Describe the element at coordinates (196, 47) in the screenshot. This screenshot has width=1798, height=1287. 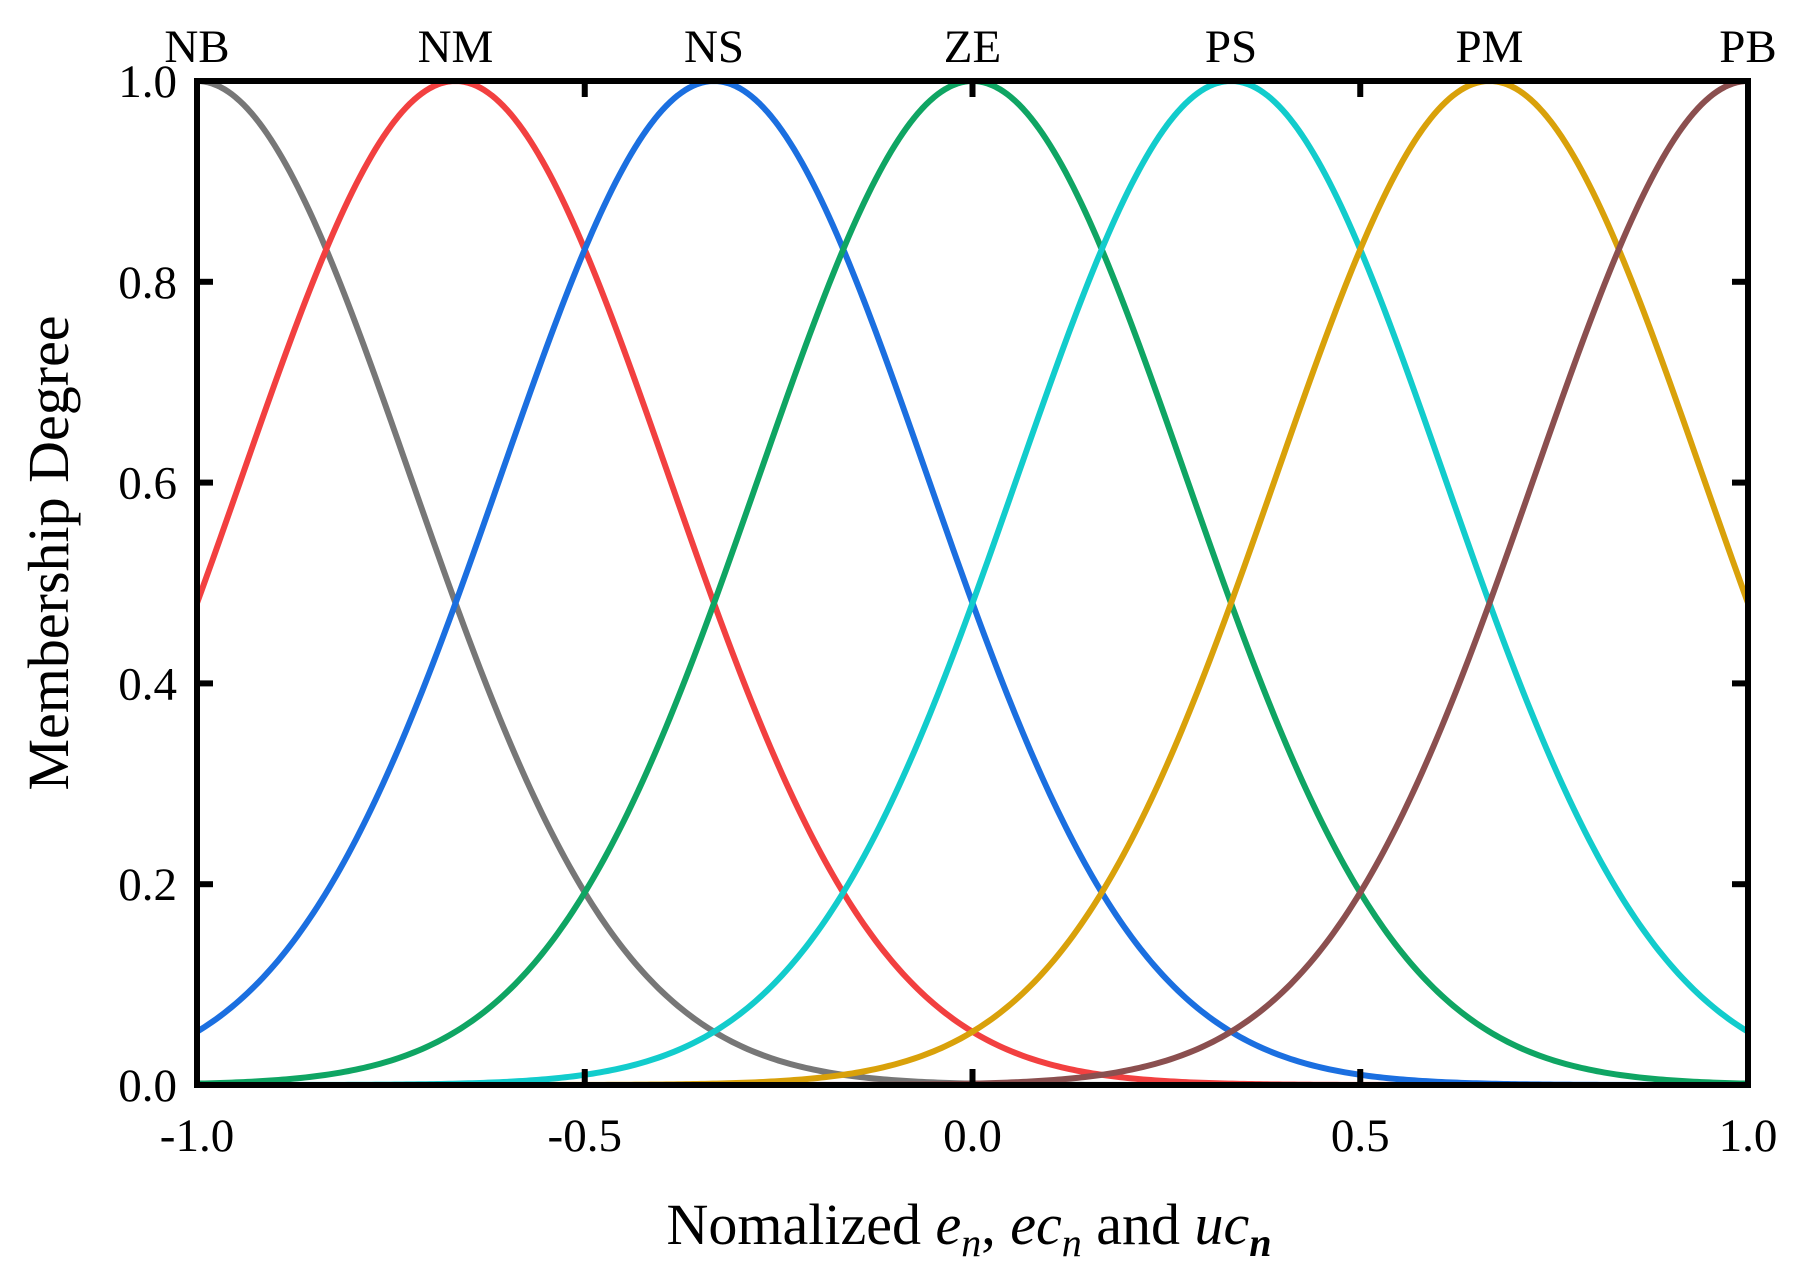
I see `mf-label-nb: NB` at that location.